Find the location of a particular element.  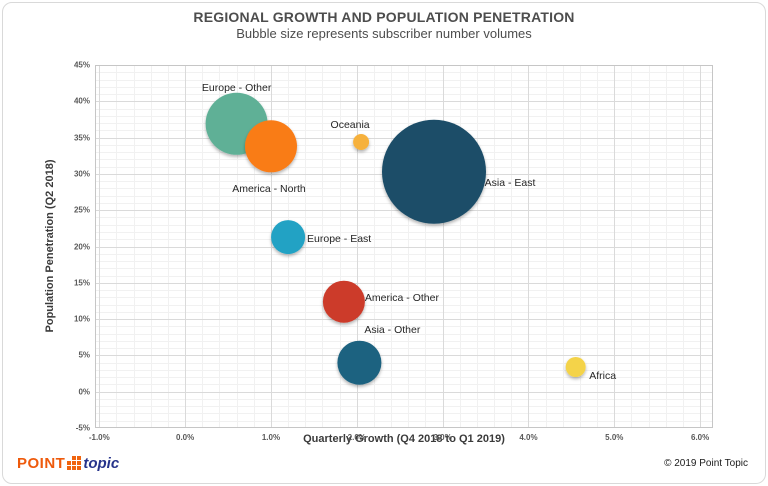

bubble-asia-other is located at coordinates (359, 362).